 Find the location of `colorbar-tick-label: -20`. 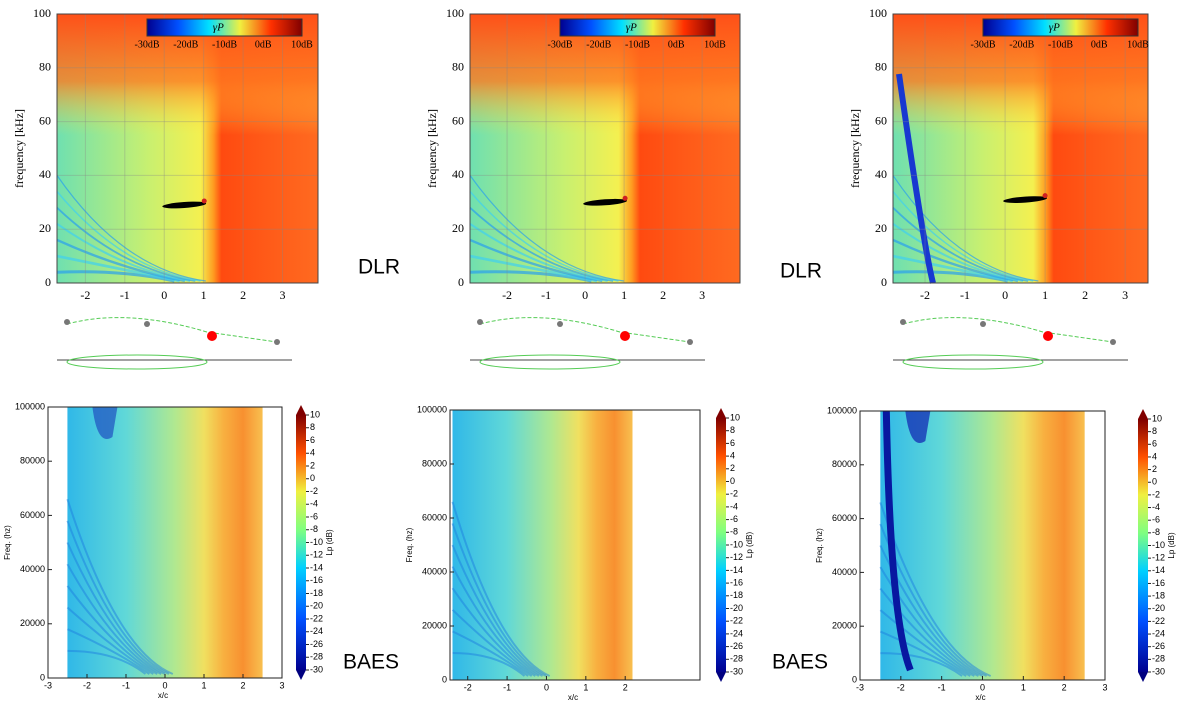

colorbar-tick-label: -20 is located at coordinates (316, 606).